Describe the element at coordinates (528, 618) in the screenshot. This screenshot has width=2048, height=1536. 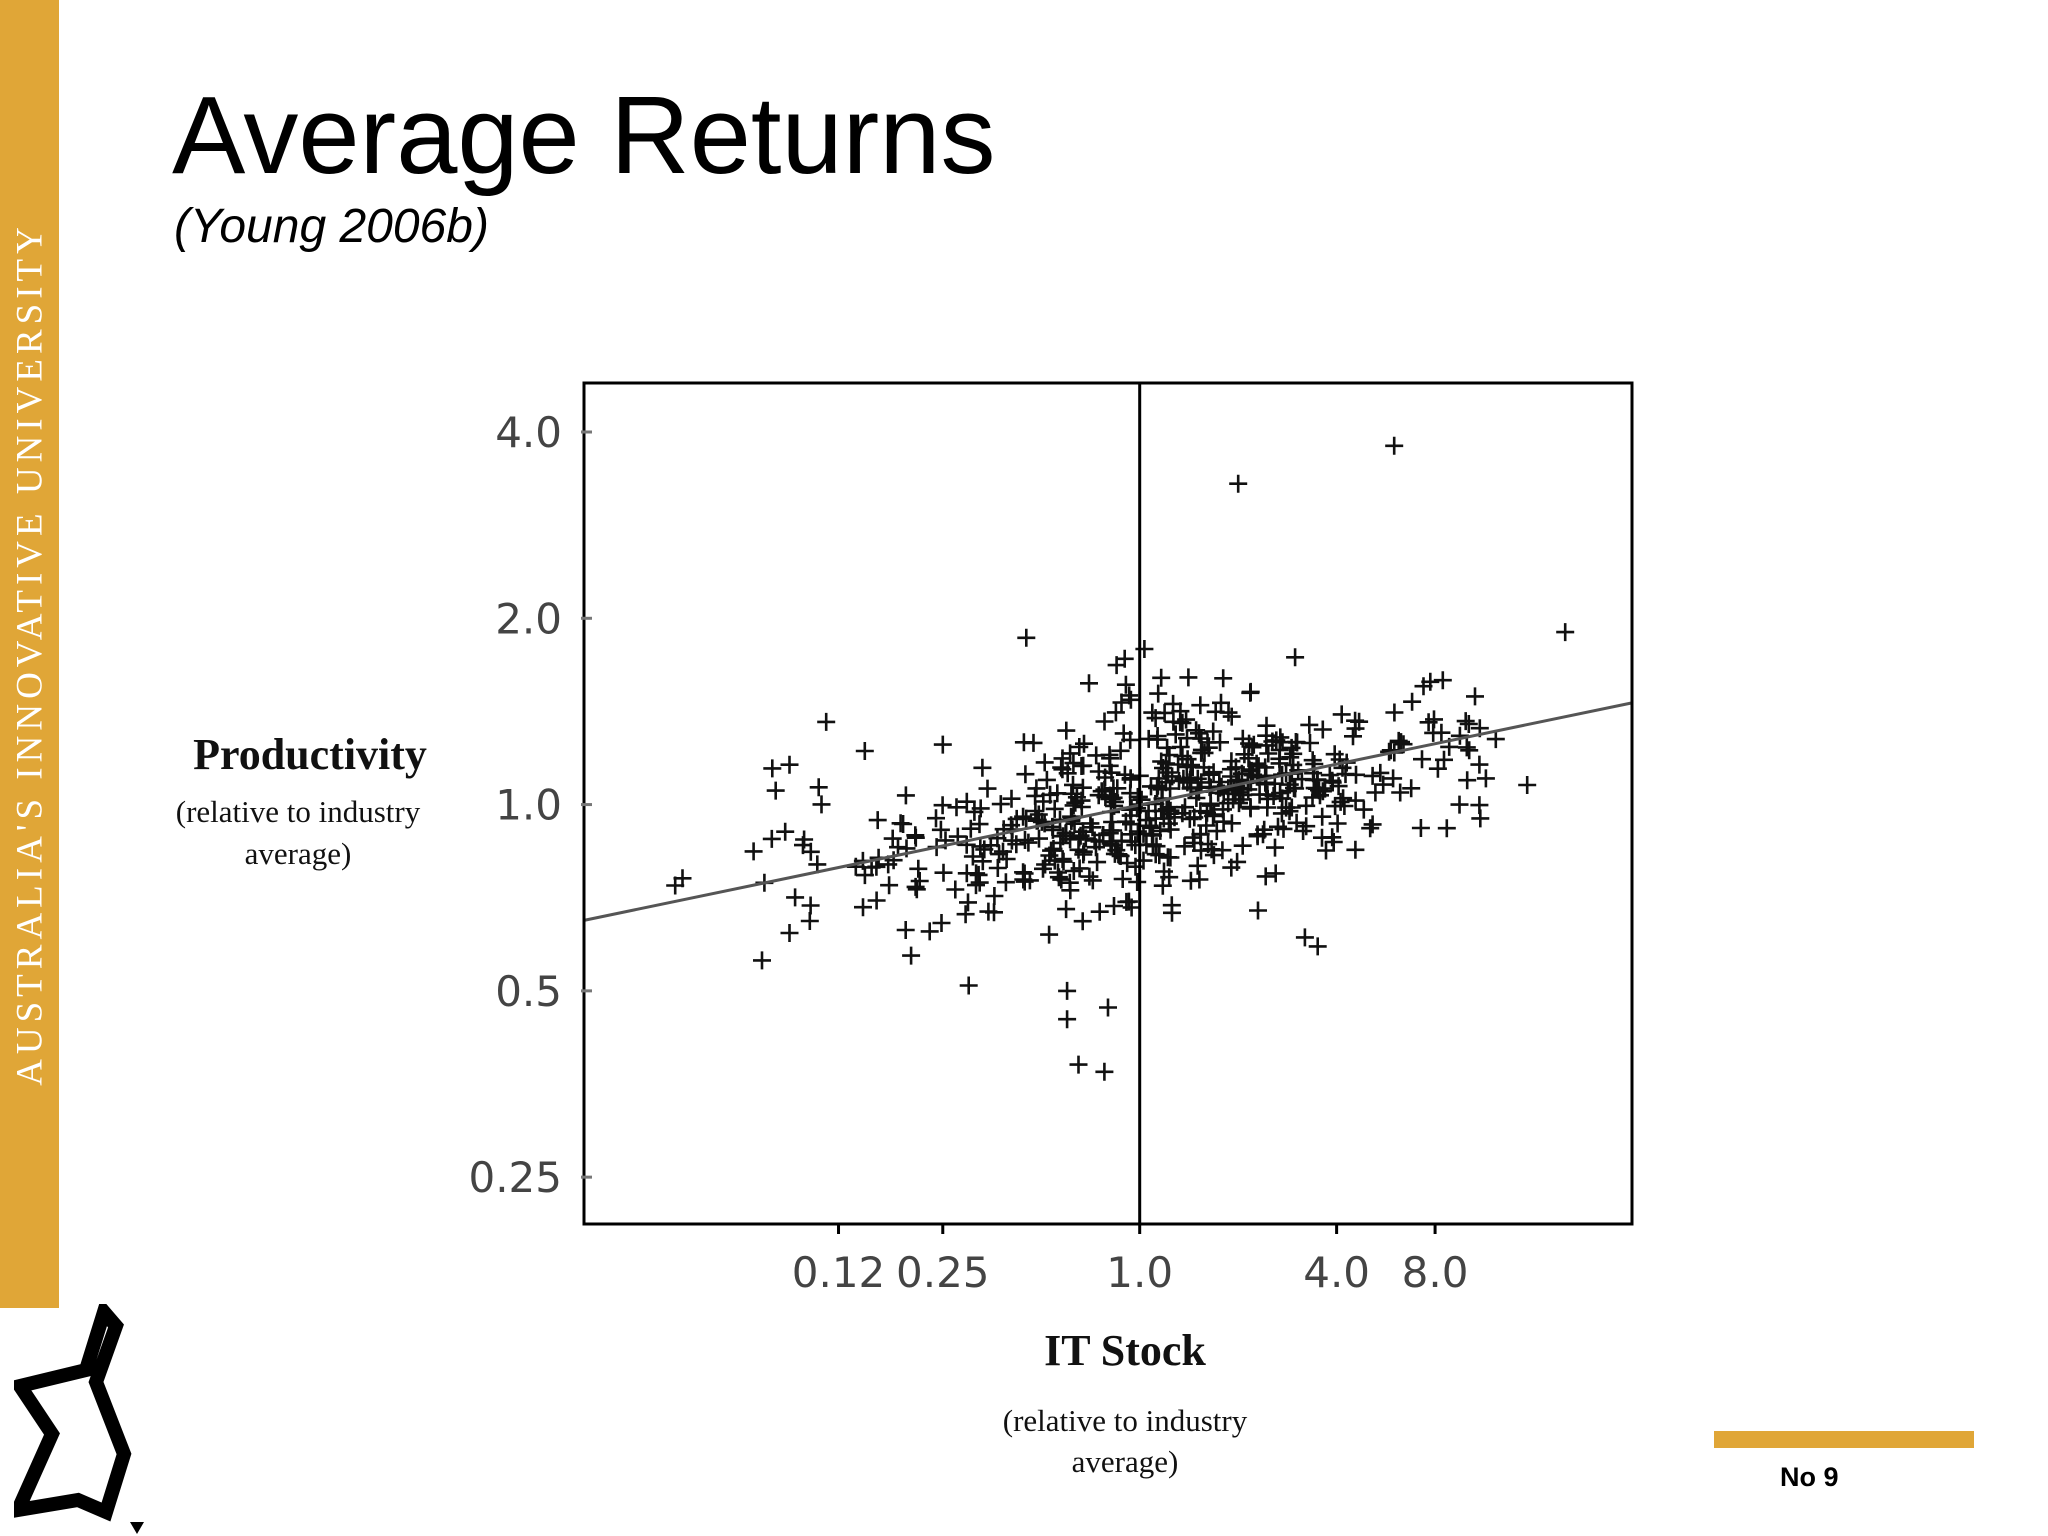
I see `y-tick-label: 2.0` at that location.